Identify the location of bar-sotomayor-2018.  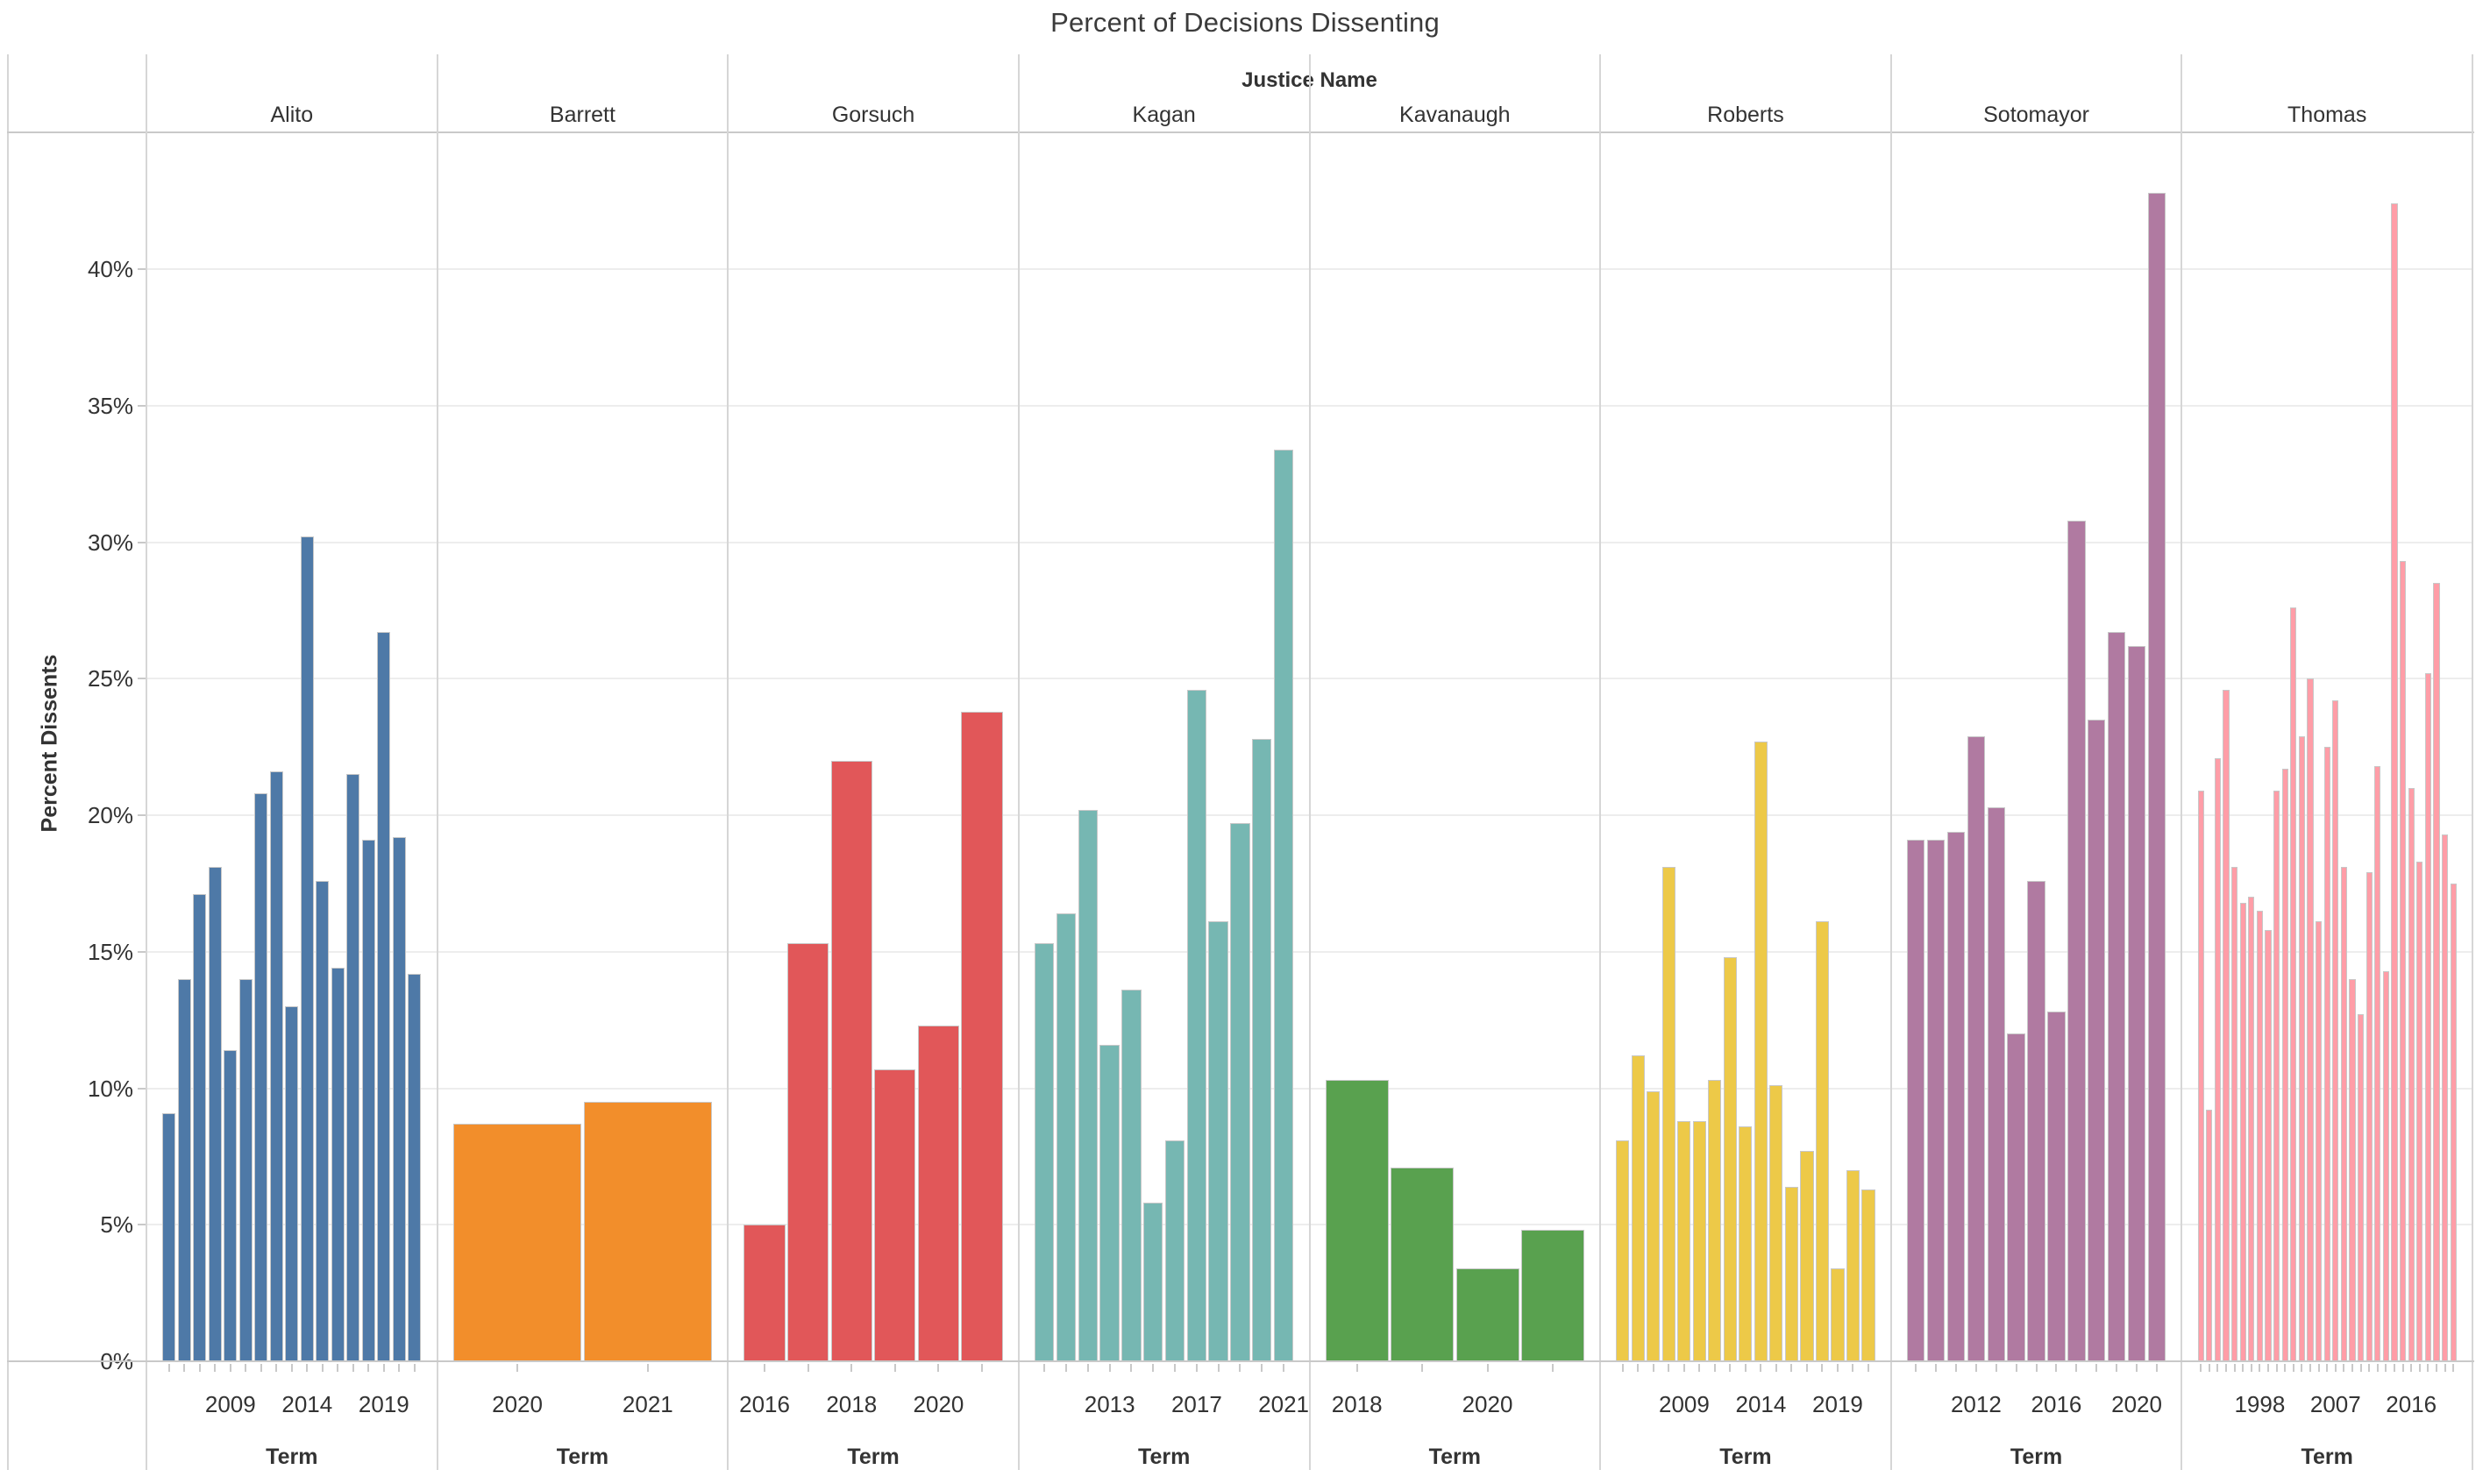
(2096, 1040).